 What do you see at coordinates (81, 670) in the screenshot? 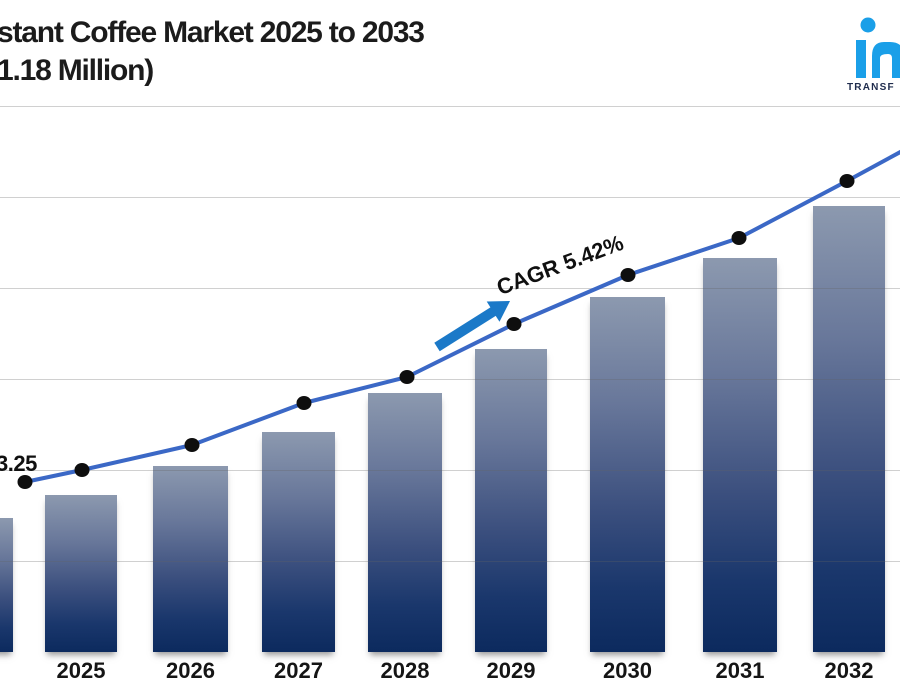
I see `x-axis-label: 2025` at bounding box center [81, 670].